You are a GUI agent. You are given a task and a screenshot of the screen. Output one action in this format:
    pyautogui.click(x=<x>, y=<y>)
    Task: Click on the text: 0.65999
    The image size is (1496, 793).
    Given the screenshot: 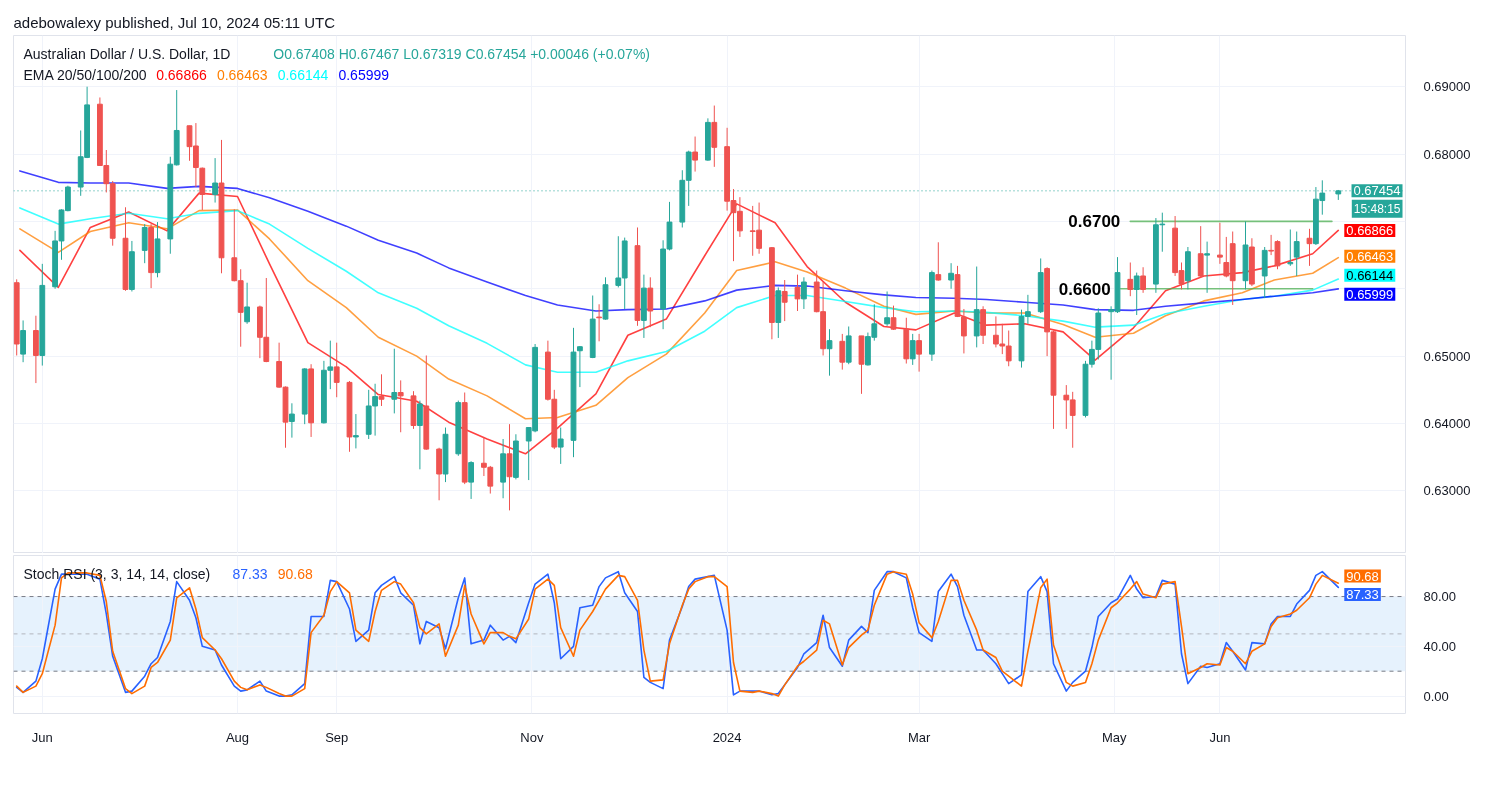 What is the action you would take?
    pyautogui.click(x=364, y=74)
    